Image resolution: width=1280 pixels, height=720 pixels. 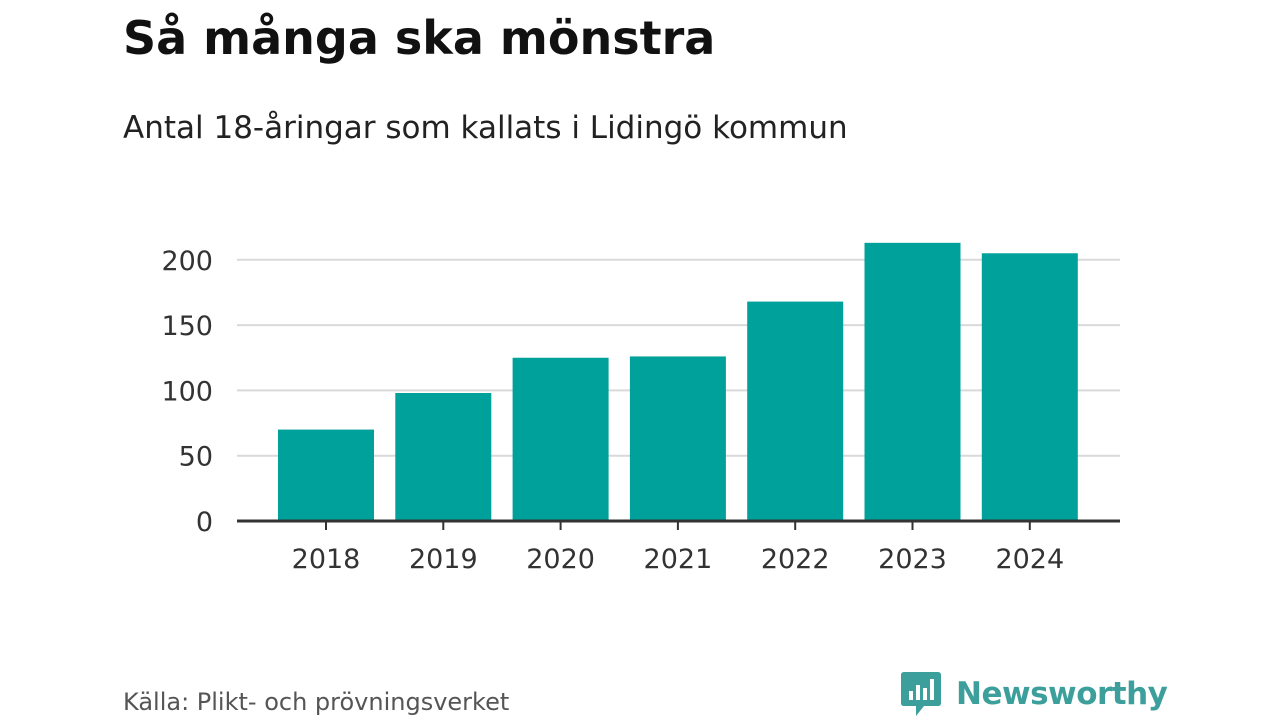 I want to click on bar-2021, so click(x=677, y=438).